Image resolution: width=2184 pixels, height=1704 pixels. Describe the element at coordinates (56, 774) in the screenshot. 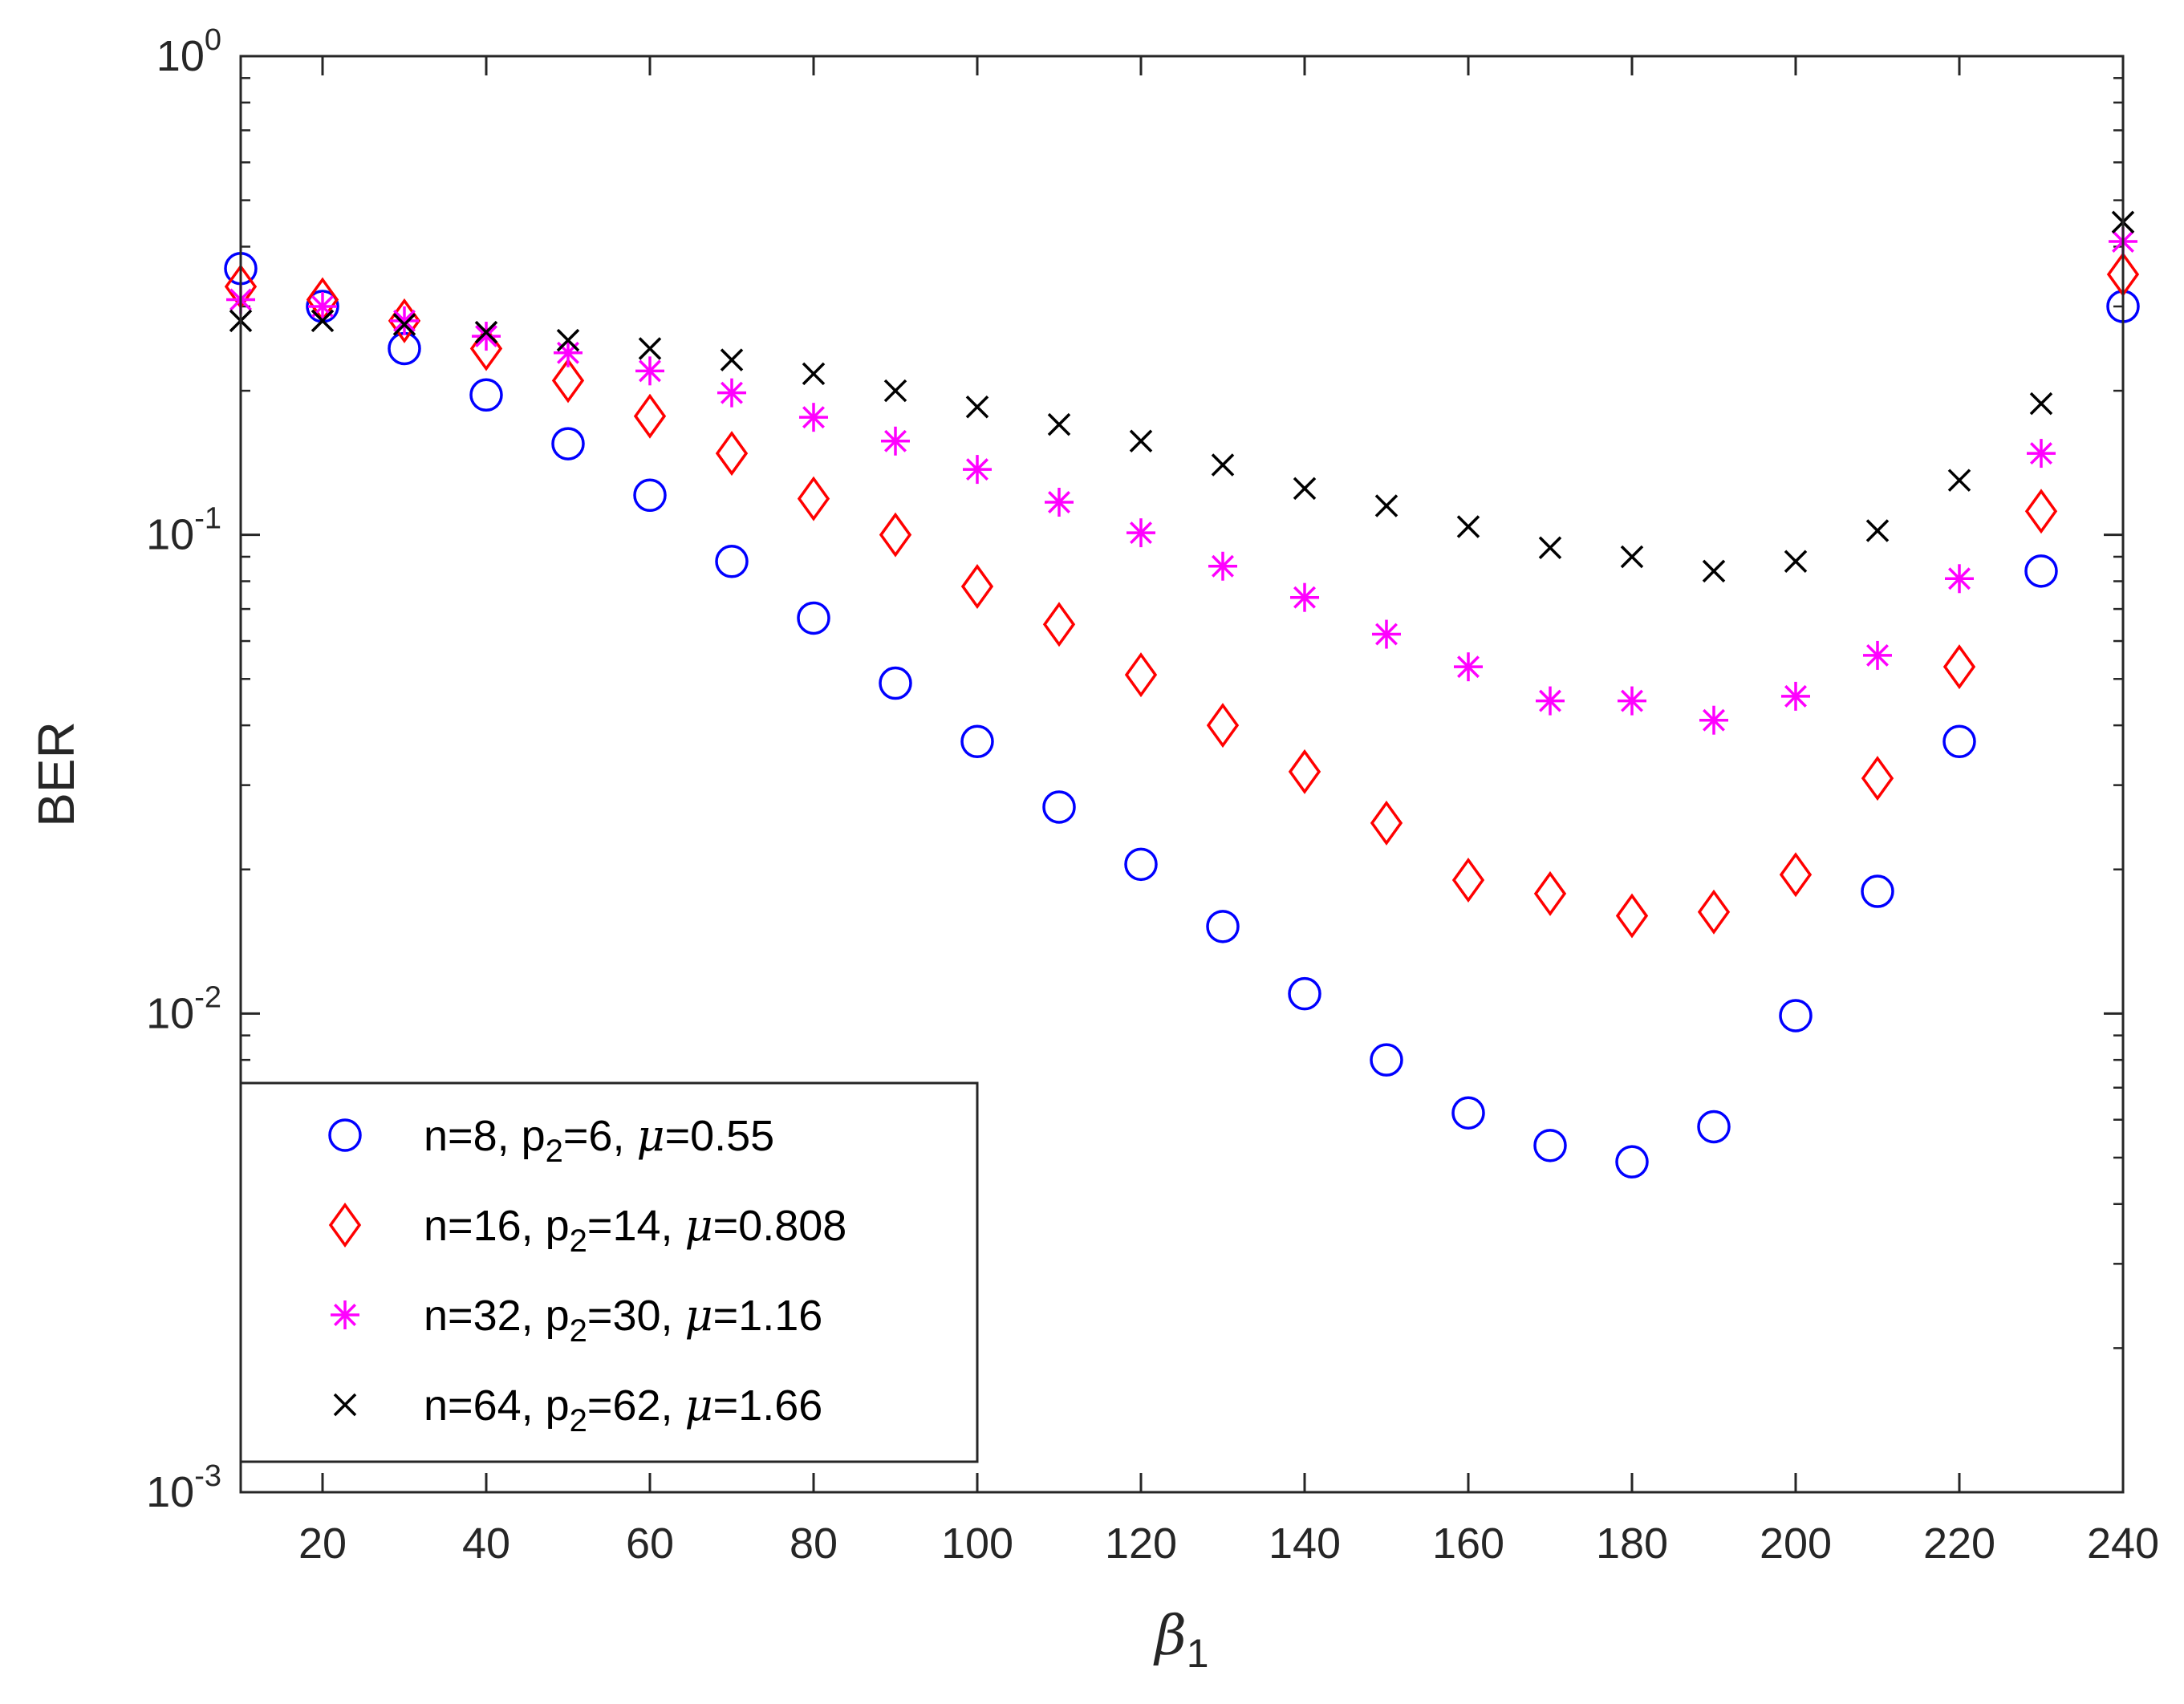

I see `y-axis-label: BER` at that location.